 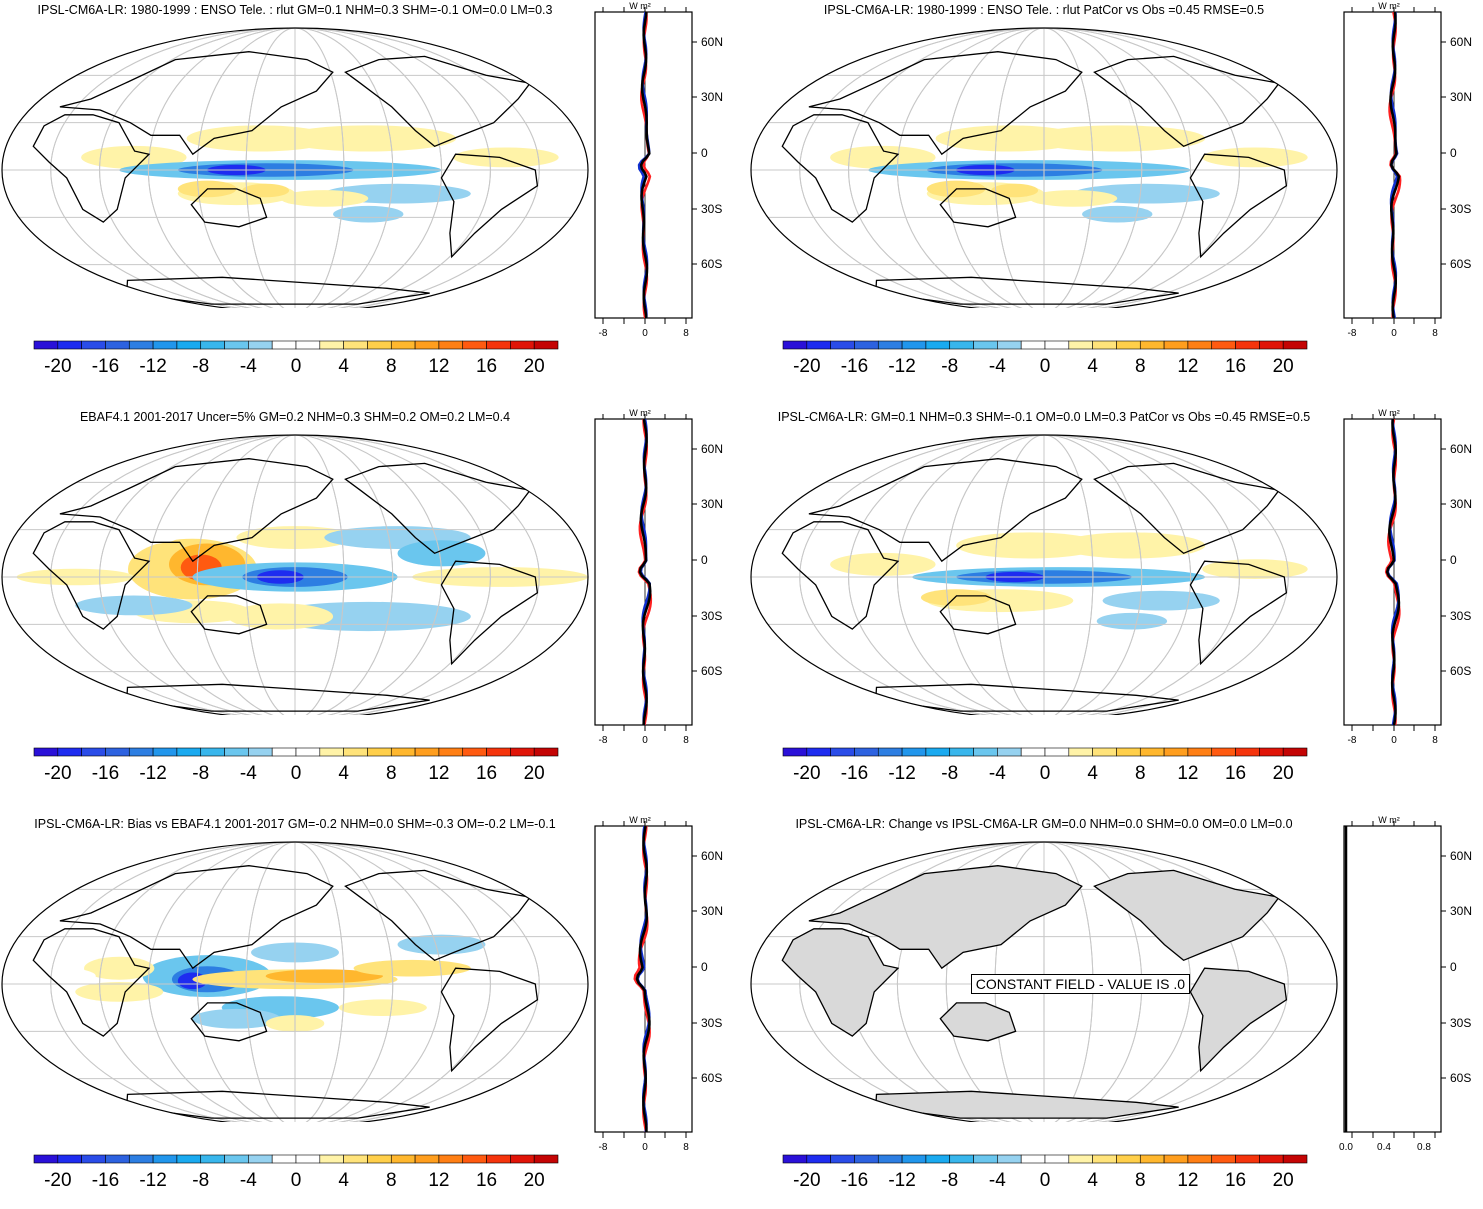 What do you see at coordinates (296, 570) in the screenshot?
I see `map` at bounding box center [296, 570].